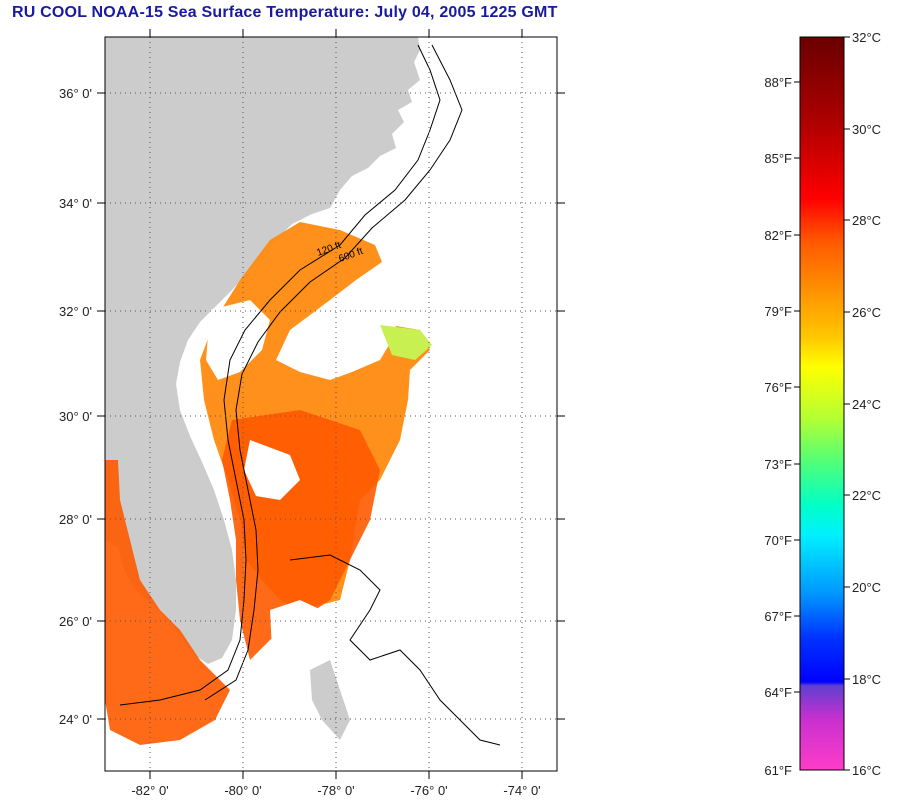  Describe the element at coordinates (330, 700) in the screenshot. I see `land-mass-bahamas` at that location.